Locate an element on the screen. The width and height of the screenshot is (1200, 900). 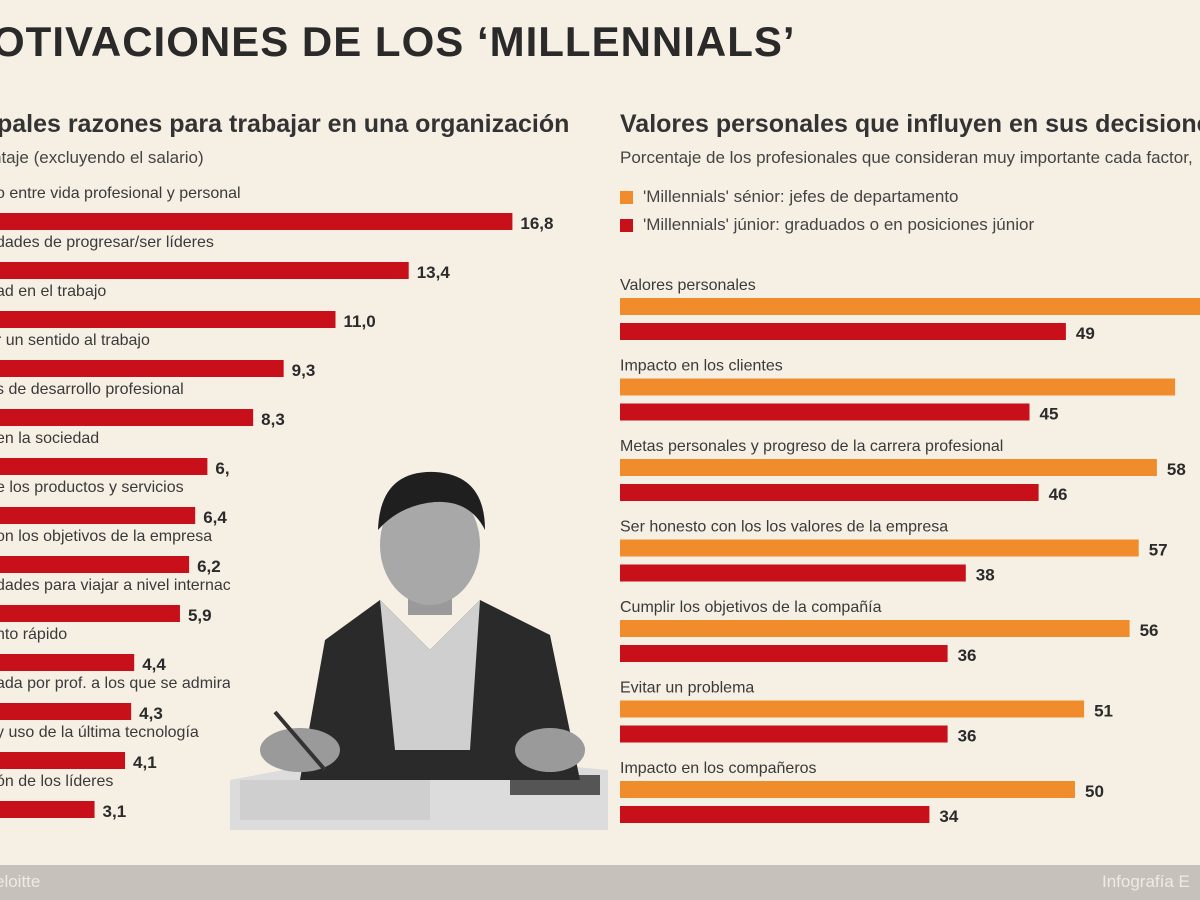
legend-senior-swatch is located at coordinates (626, 197).